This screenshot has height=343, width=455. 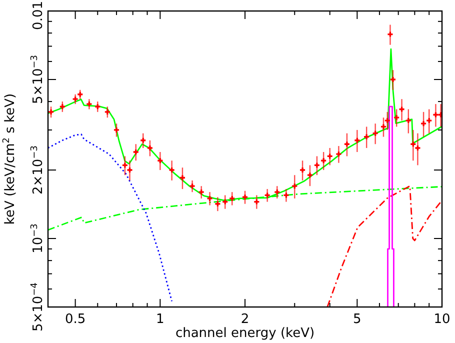 I want to click on x-tick-label: 1, so click(x=160, y=319).